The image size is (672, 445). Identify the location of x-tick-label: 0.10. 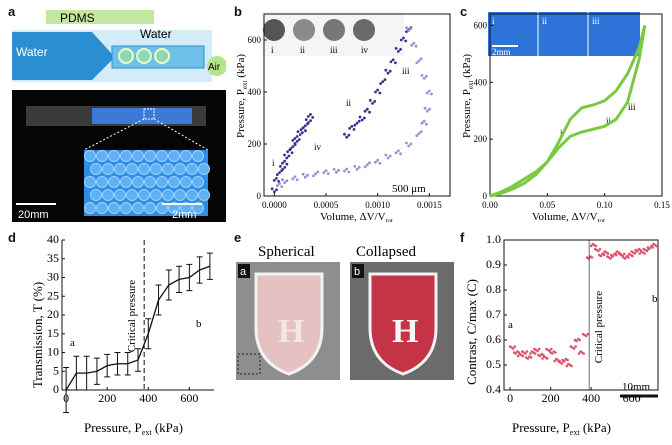
(605, 205).